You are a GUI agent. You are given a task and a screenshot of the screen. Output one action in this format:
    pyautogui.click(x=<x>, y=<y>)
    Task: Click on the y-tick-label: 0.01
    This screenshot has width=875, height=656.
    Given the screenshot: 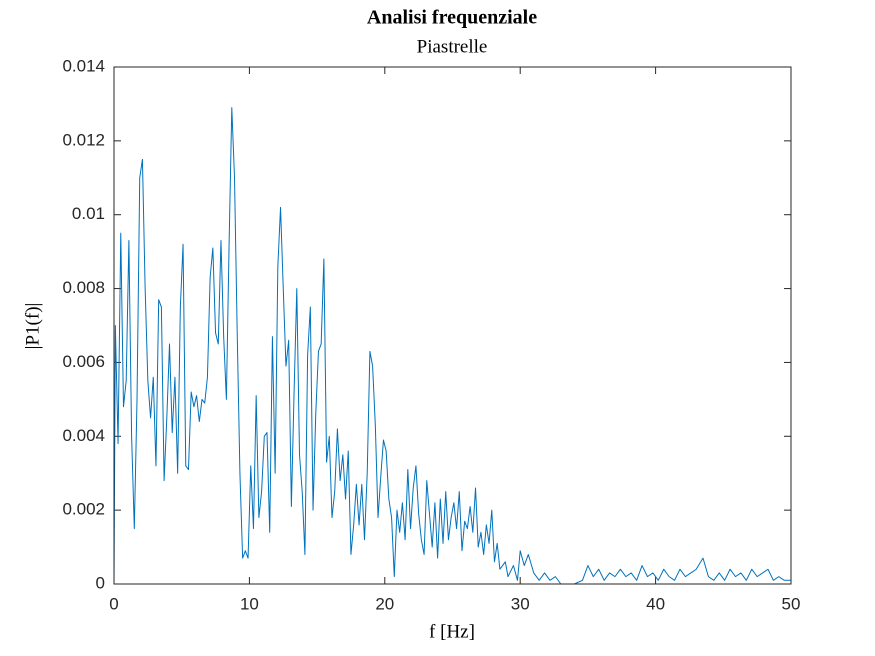 What is the action you would take?
    pyautogui.click(x=88, y=213)
    